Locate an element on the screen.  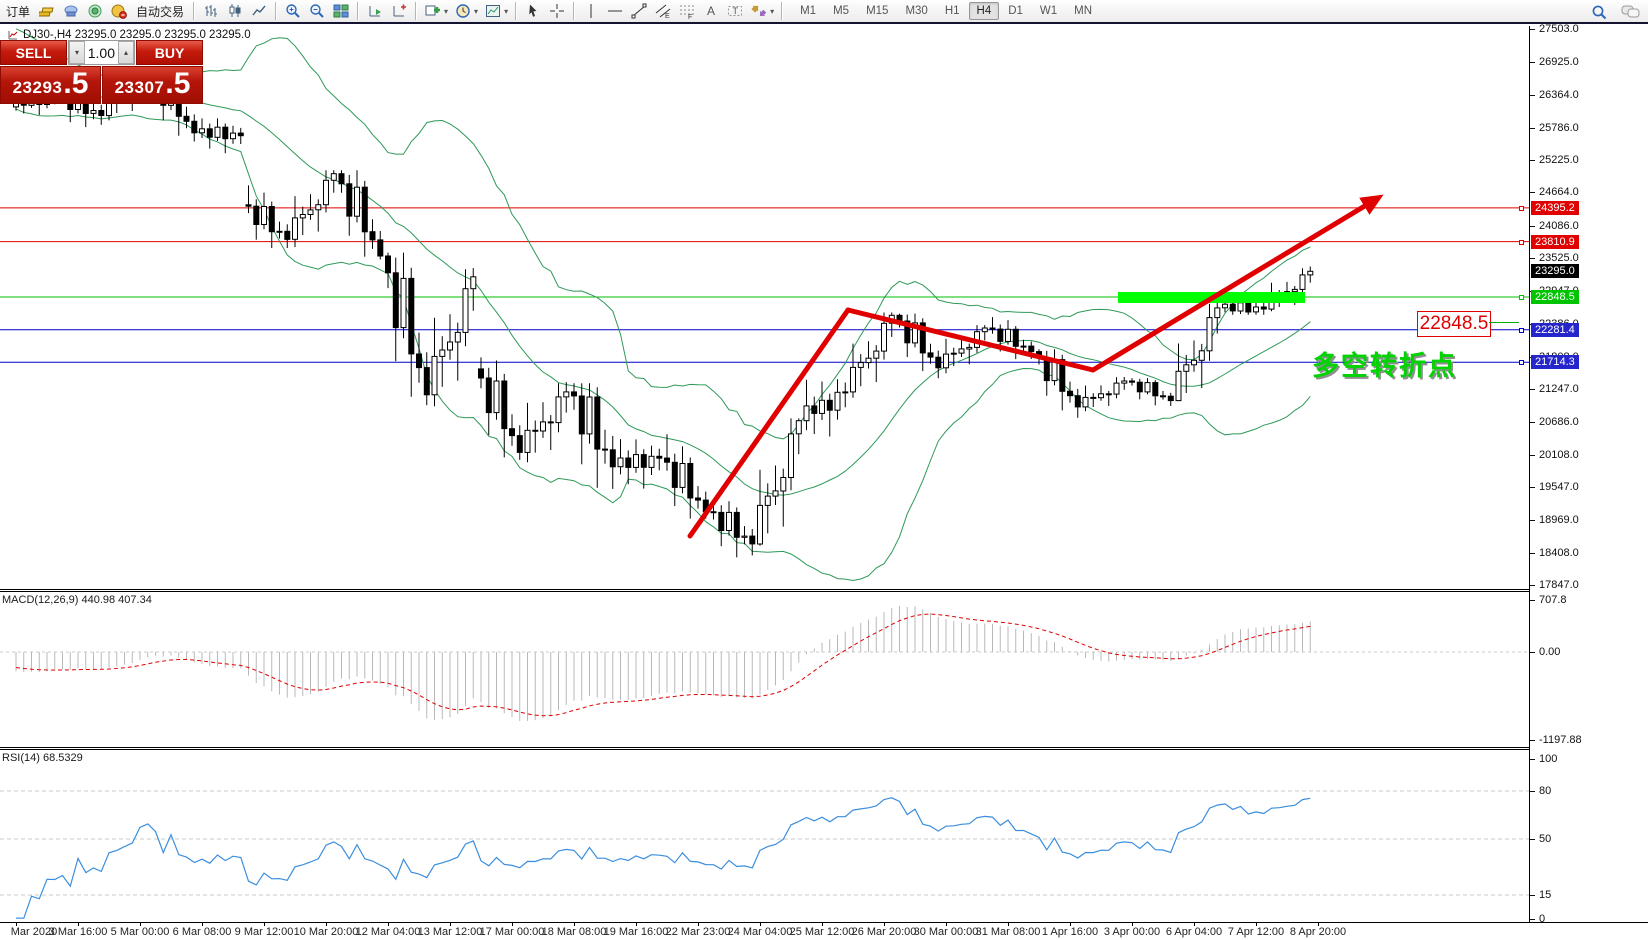
template-icon is located at coordinates (493, 11).